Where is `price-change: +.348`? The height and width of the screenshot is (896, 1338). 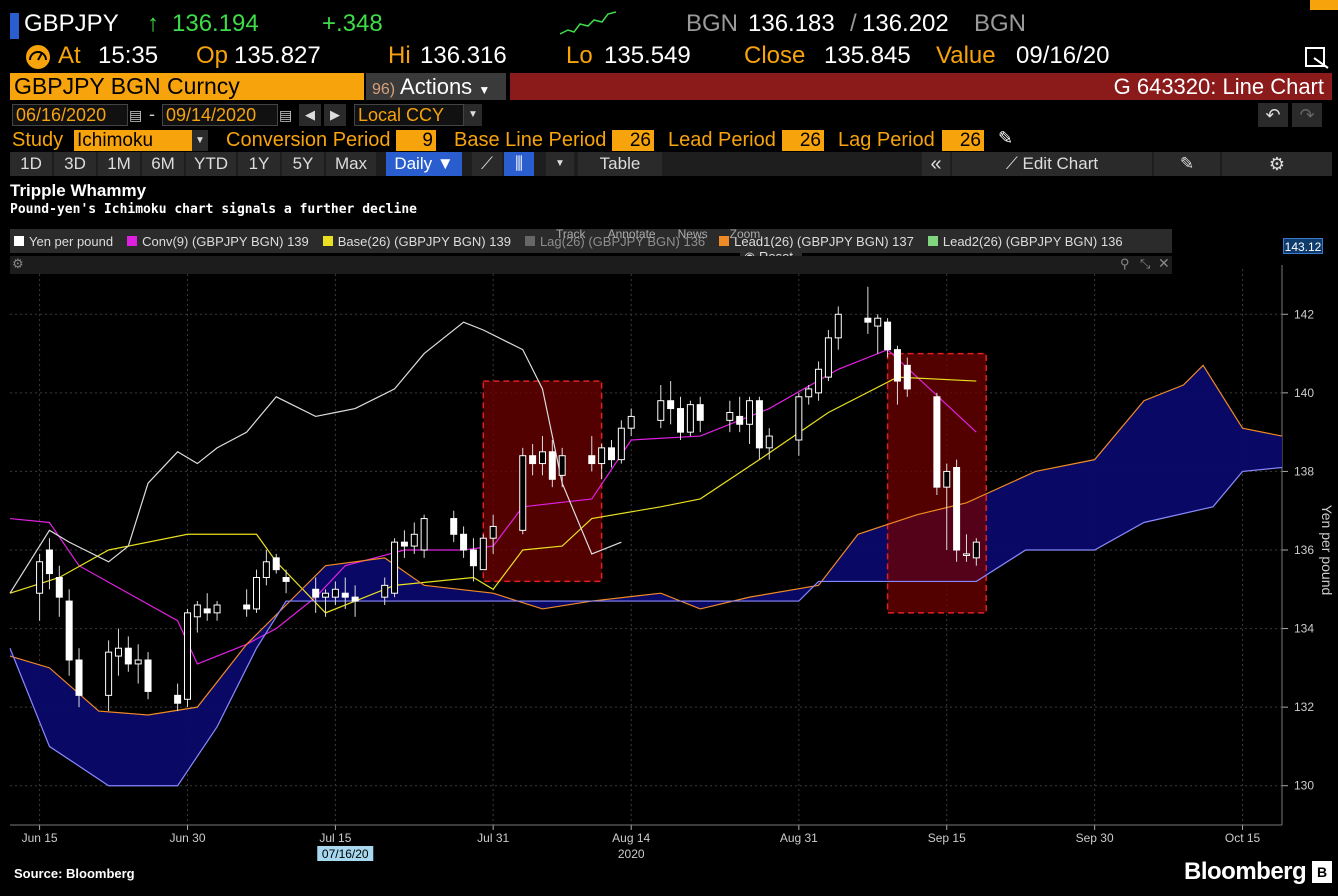
price-change: +.348 is located at coordinates (352, 23).